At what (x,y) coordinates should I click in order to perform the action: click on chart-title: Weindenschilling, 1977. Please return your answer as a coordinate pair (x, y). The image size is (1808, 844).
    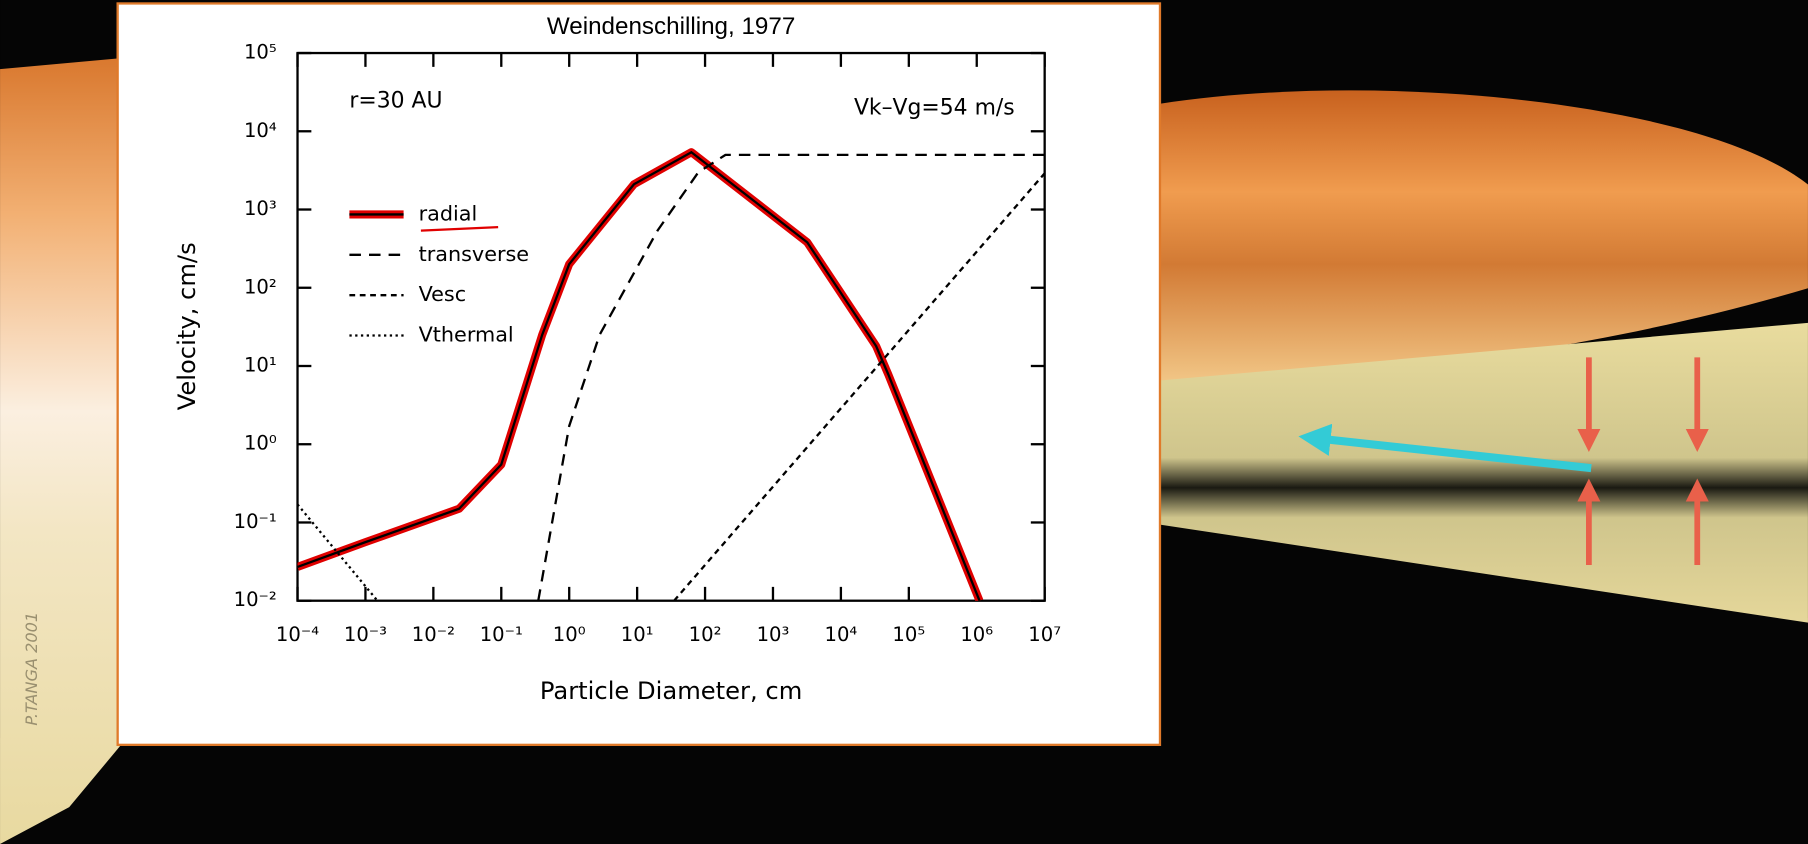
    Looking at the image, I should click on (671, 26).